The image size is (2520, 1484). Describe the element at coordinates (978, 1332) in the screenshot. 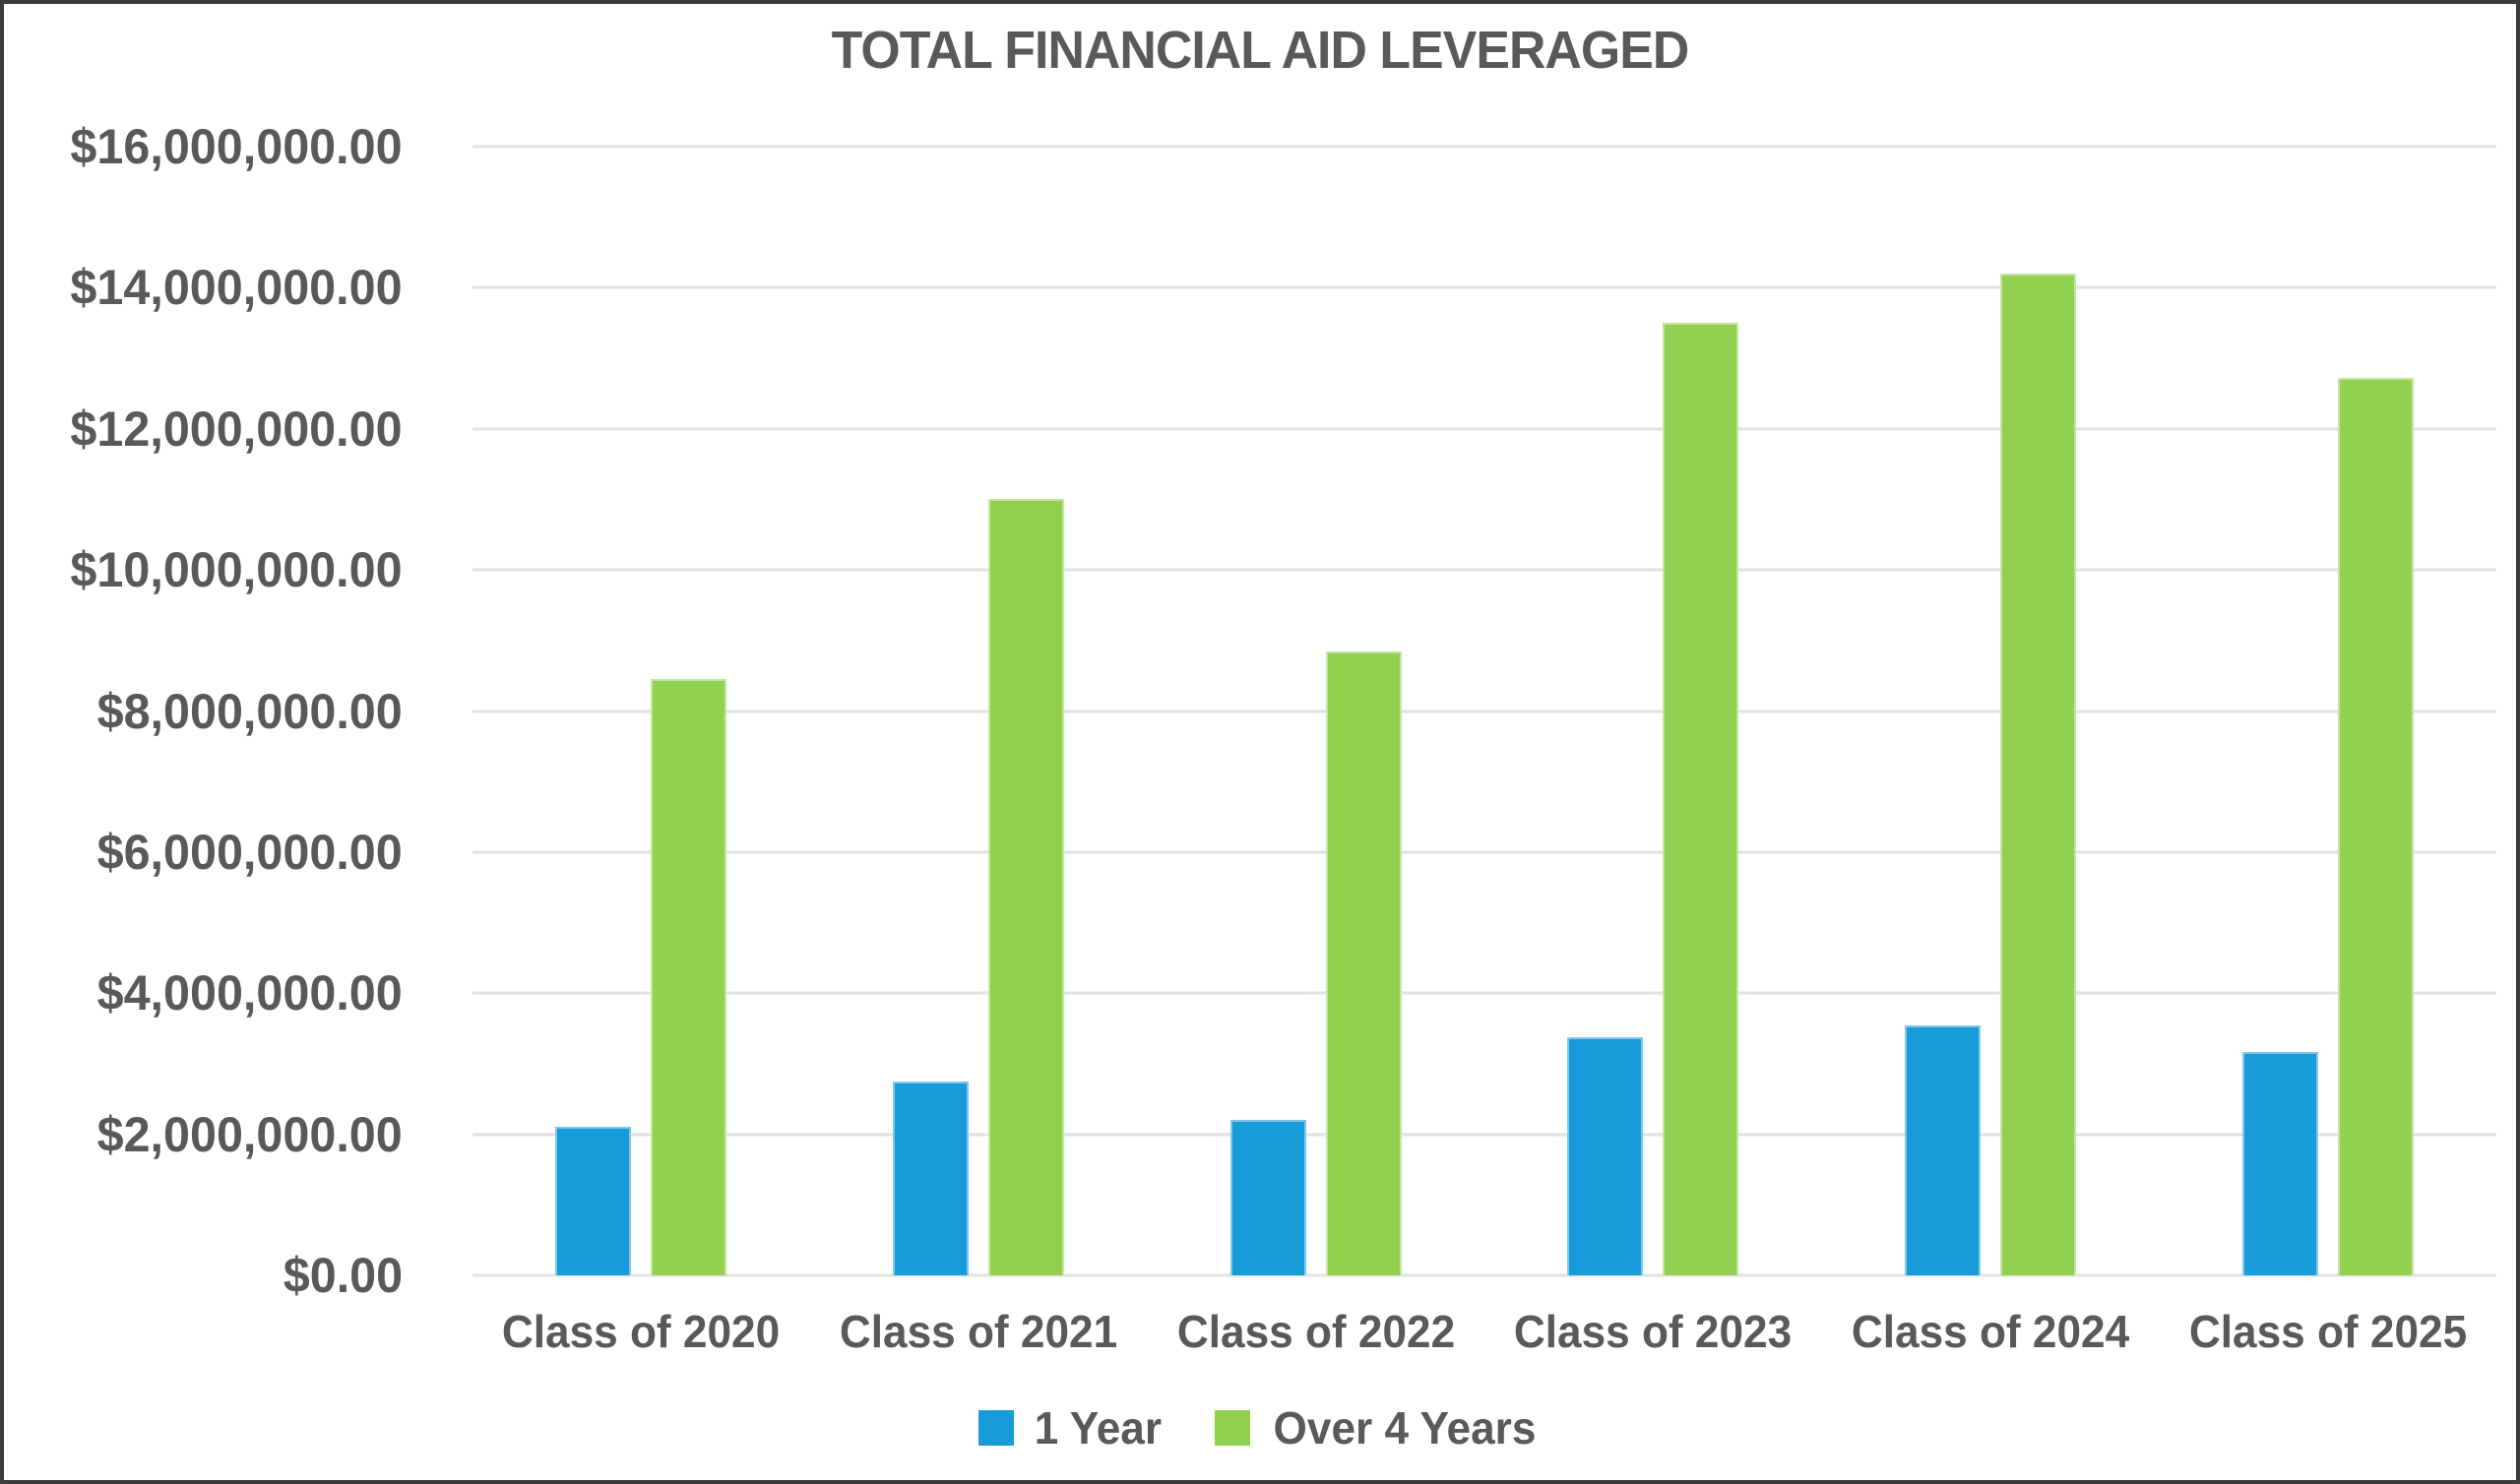

I see `x-tick-label: Class of 2021` at that location.